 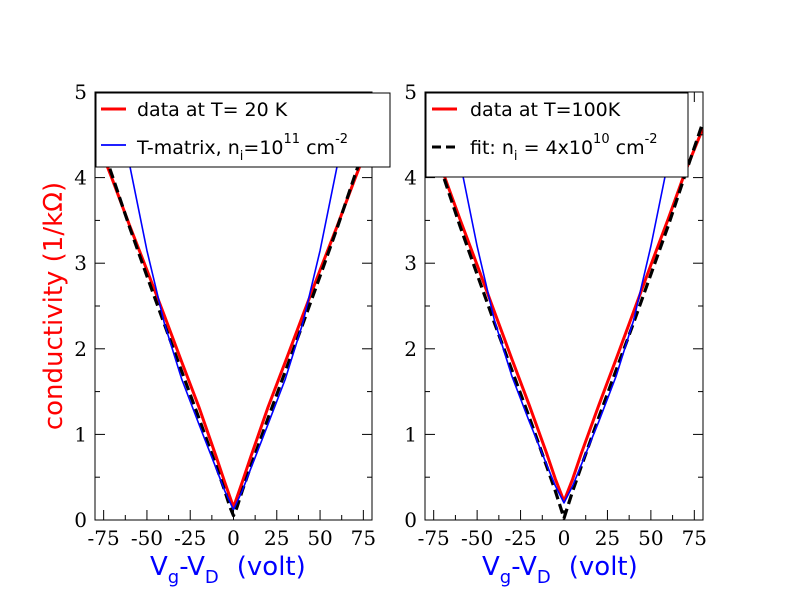 I want to click on right-legend-label-data: data at T=100K, so click(x=545, y=110).